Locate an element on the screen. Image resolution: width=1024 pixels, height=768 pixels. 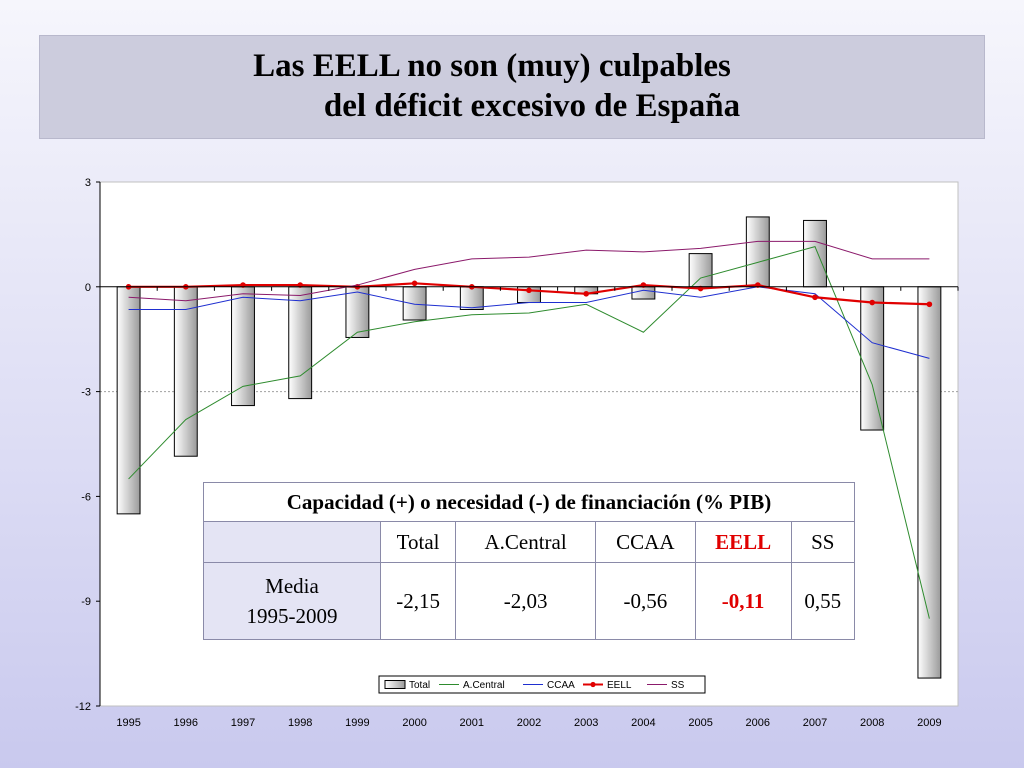
col-header-total: Total is located at coordinates (418, 542).